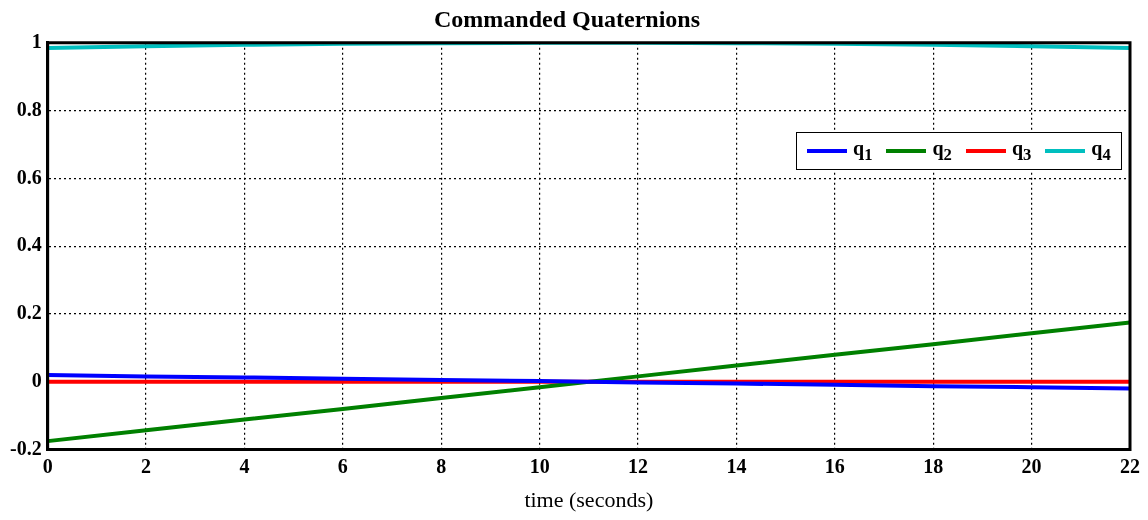 The height and width of the screenshot is (520, 1148). What do you see at coordinates (539, 465) in the screenshot?
I see `x-tick-label: 10` at bounding box center [539, 465].